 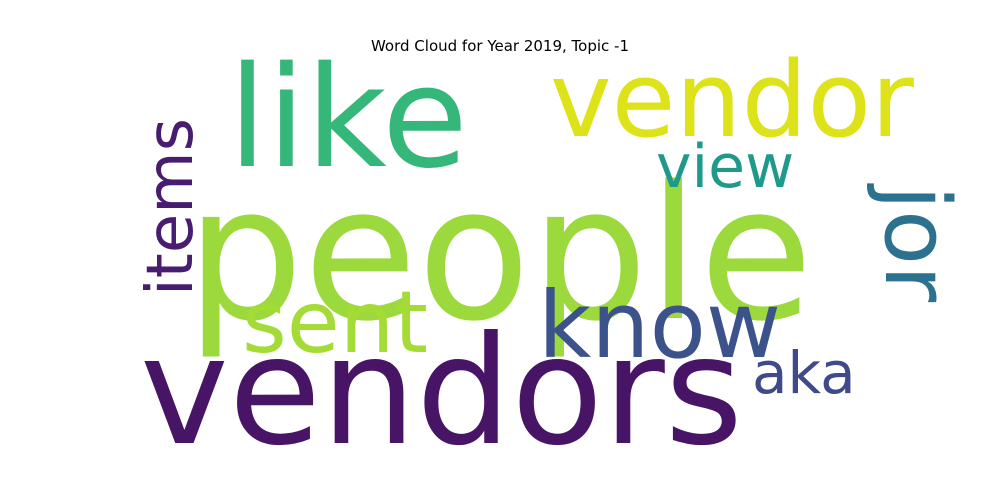 I want to click on word-like: like, so click(x=348, y=118).